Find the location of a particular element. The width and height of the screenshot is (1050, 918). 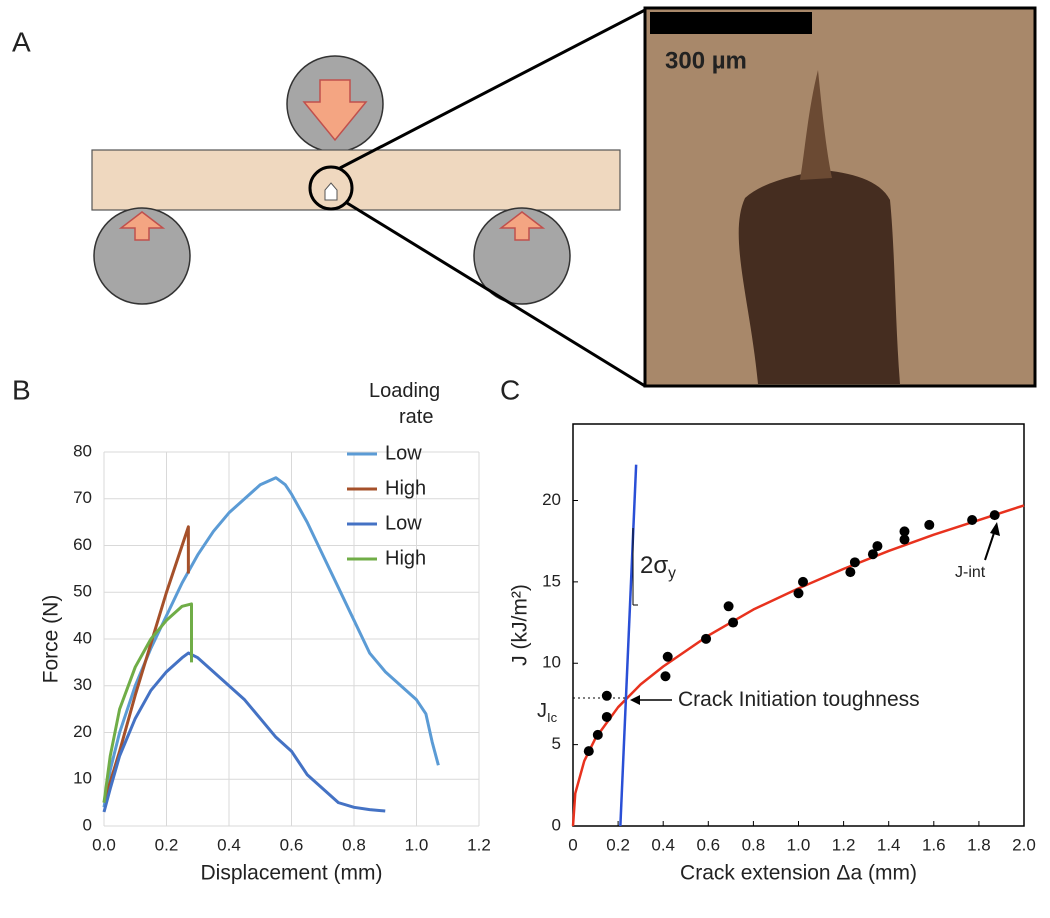

annotation-text: J is located at coordinates (542, 711).